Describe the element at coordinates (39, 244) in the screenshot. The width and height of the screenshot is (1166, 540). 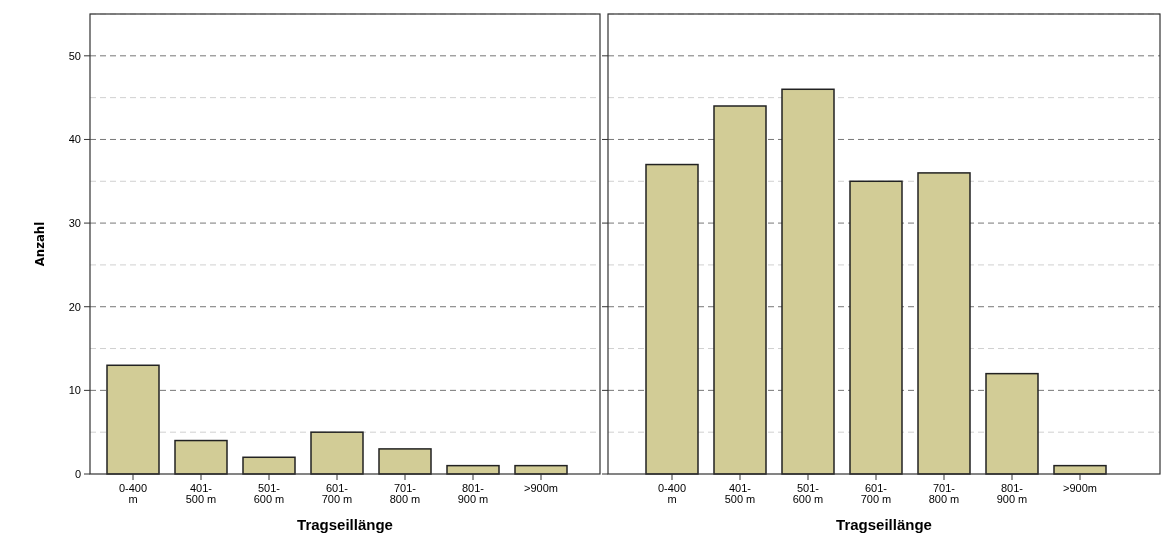
I see `y-axis-title: Anzahl` at that location.